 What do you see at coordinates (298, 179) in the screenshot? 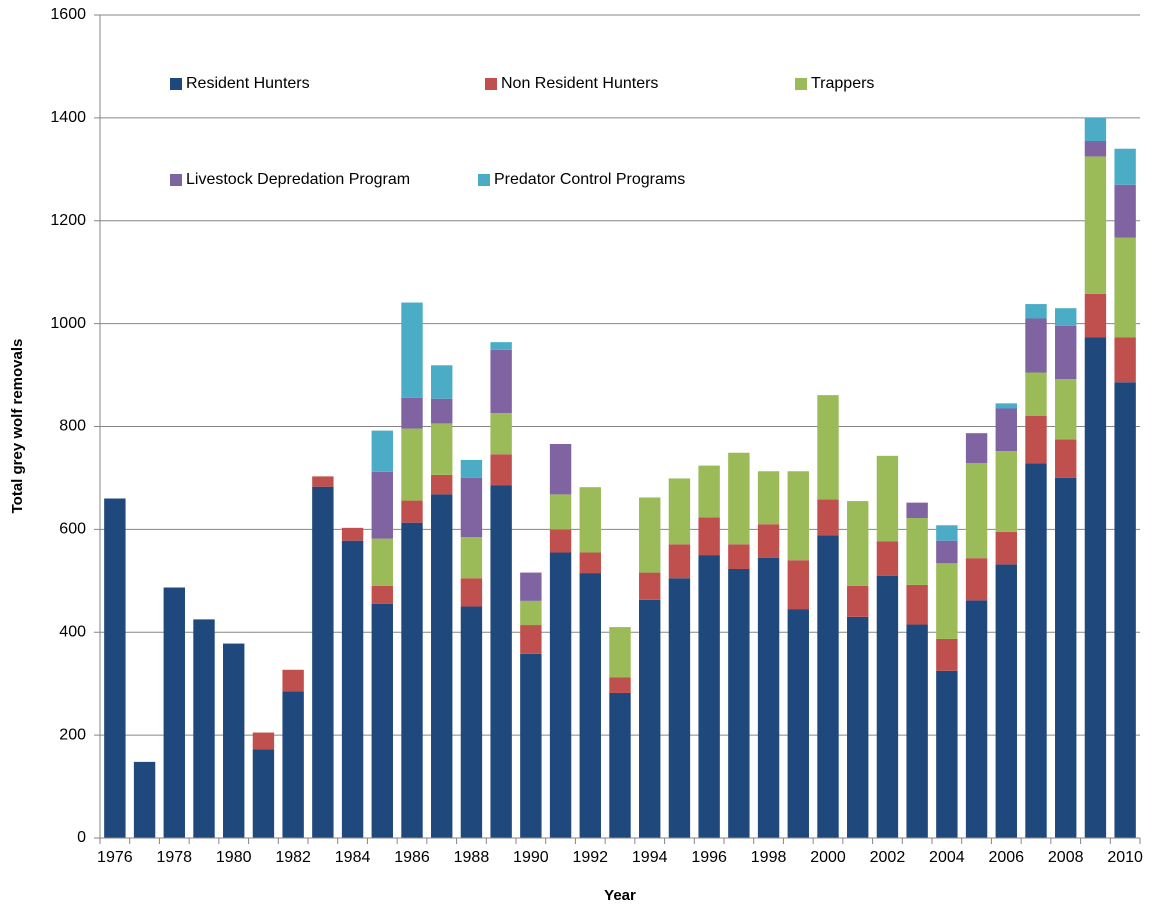
I see `legend-label: Livestock Depredation Program` at bounding box center [298, 179].